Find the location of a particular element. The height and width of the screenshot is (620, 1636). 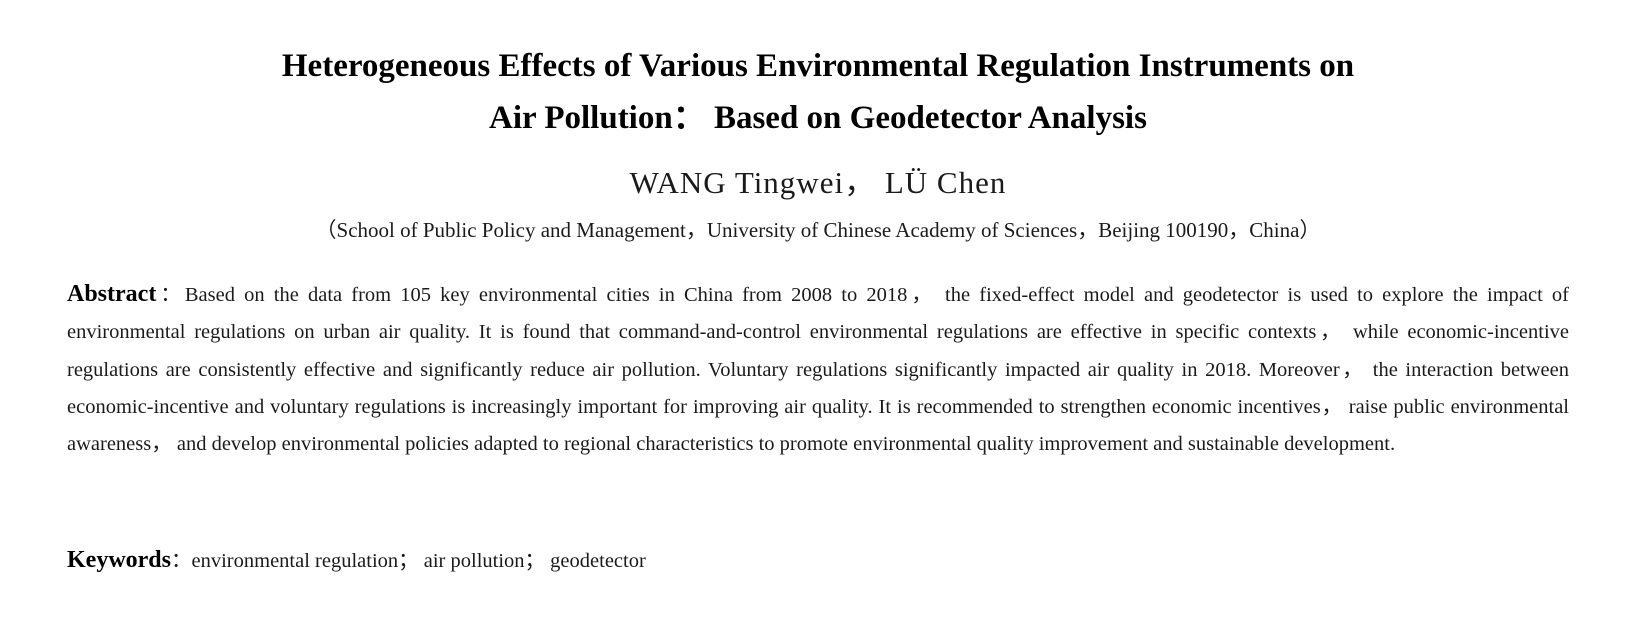

abstract-label: Abstract is located at coordinates (112, 294).